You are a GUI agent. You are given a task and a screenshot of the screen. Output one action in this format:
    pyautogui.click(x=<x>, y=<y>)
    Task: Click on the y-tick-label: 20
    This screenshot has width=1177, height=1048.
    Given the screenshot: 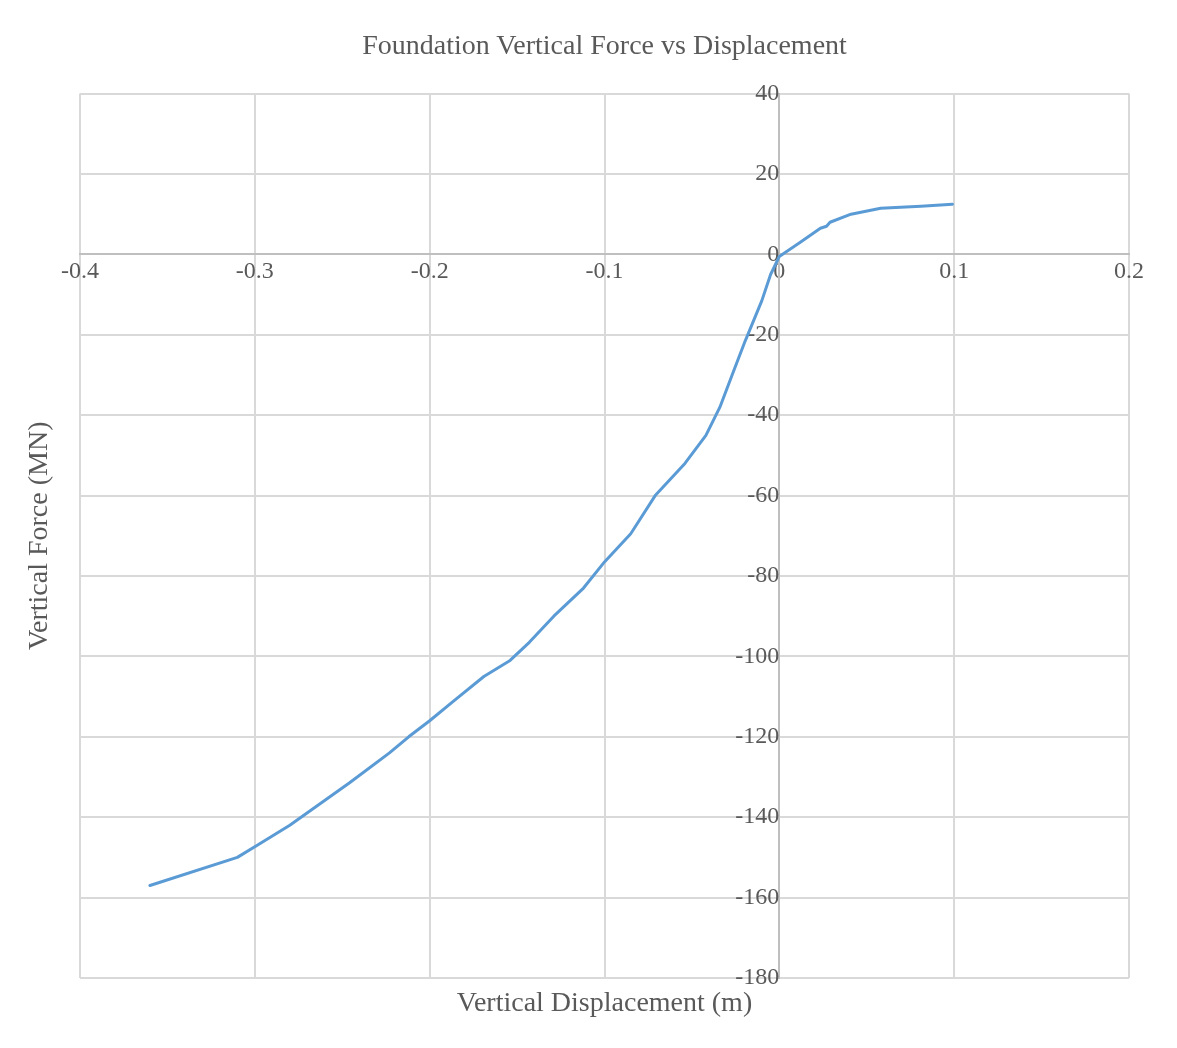 What is the action you would take?
    pyautogui.click(x=767, y=172)
    